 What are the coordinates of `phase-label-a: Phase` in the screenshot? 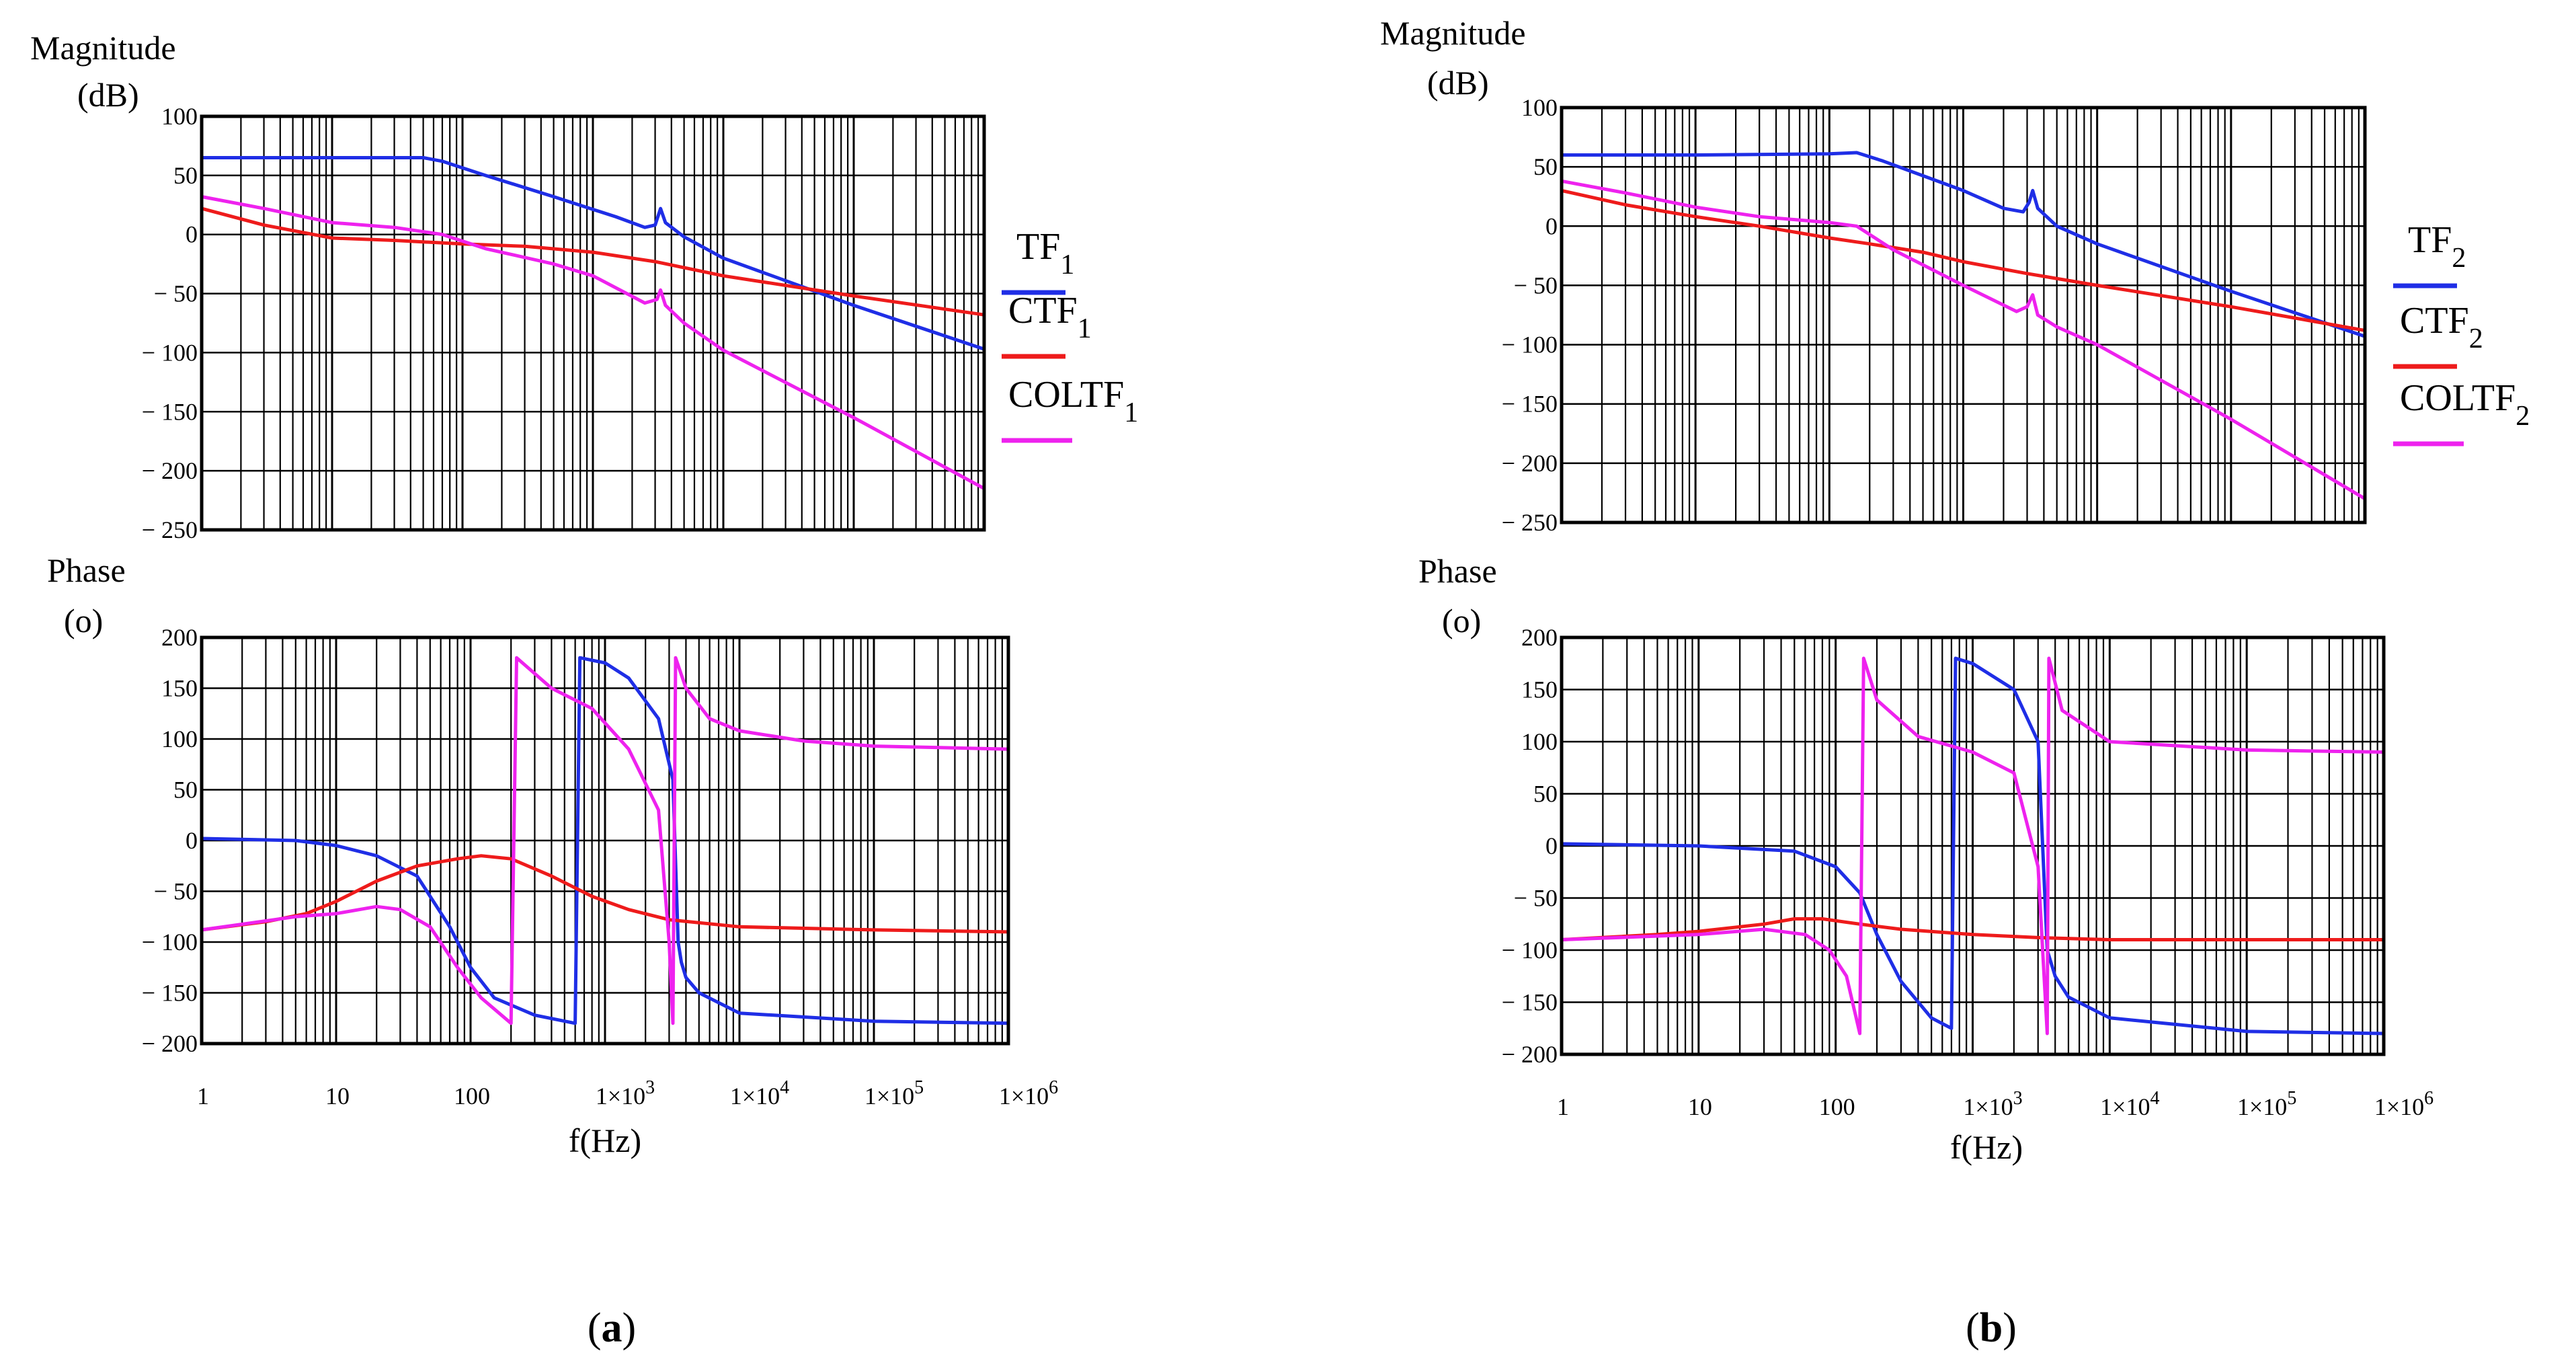 It's located at (86, 570).